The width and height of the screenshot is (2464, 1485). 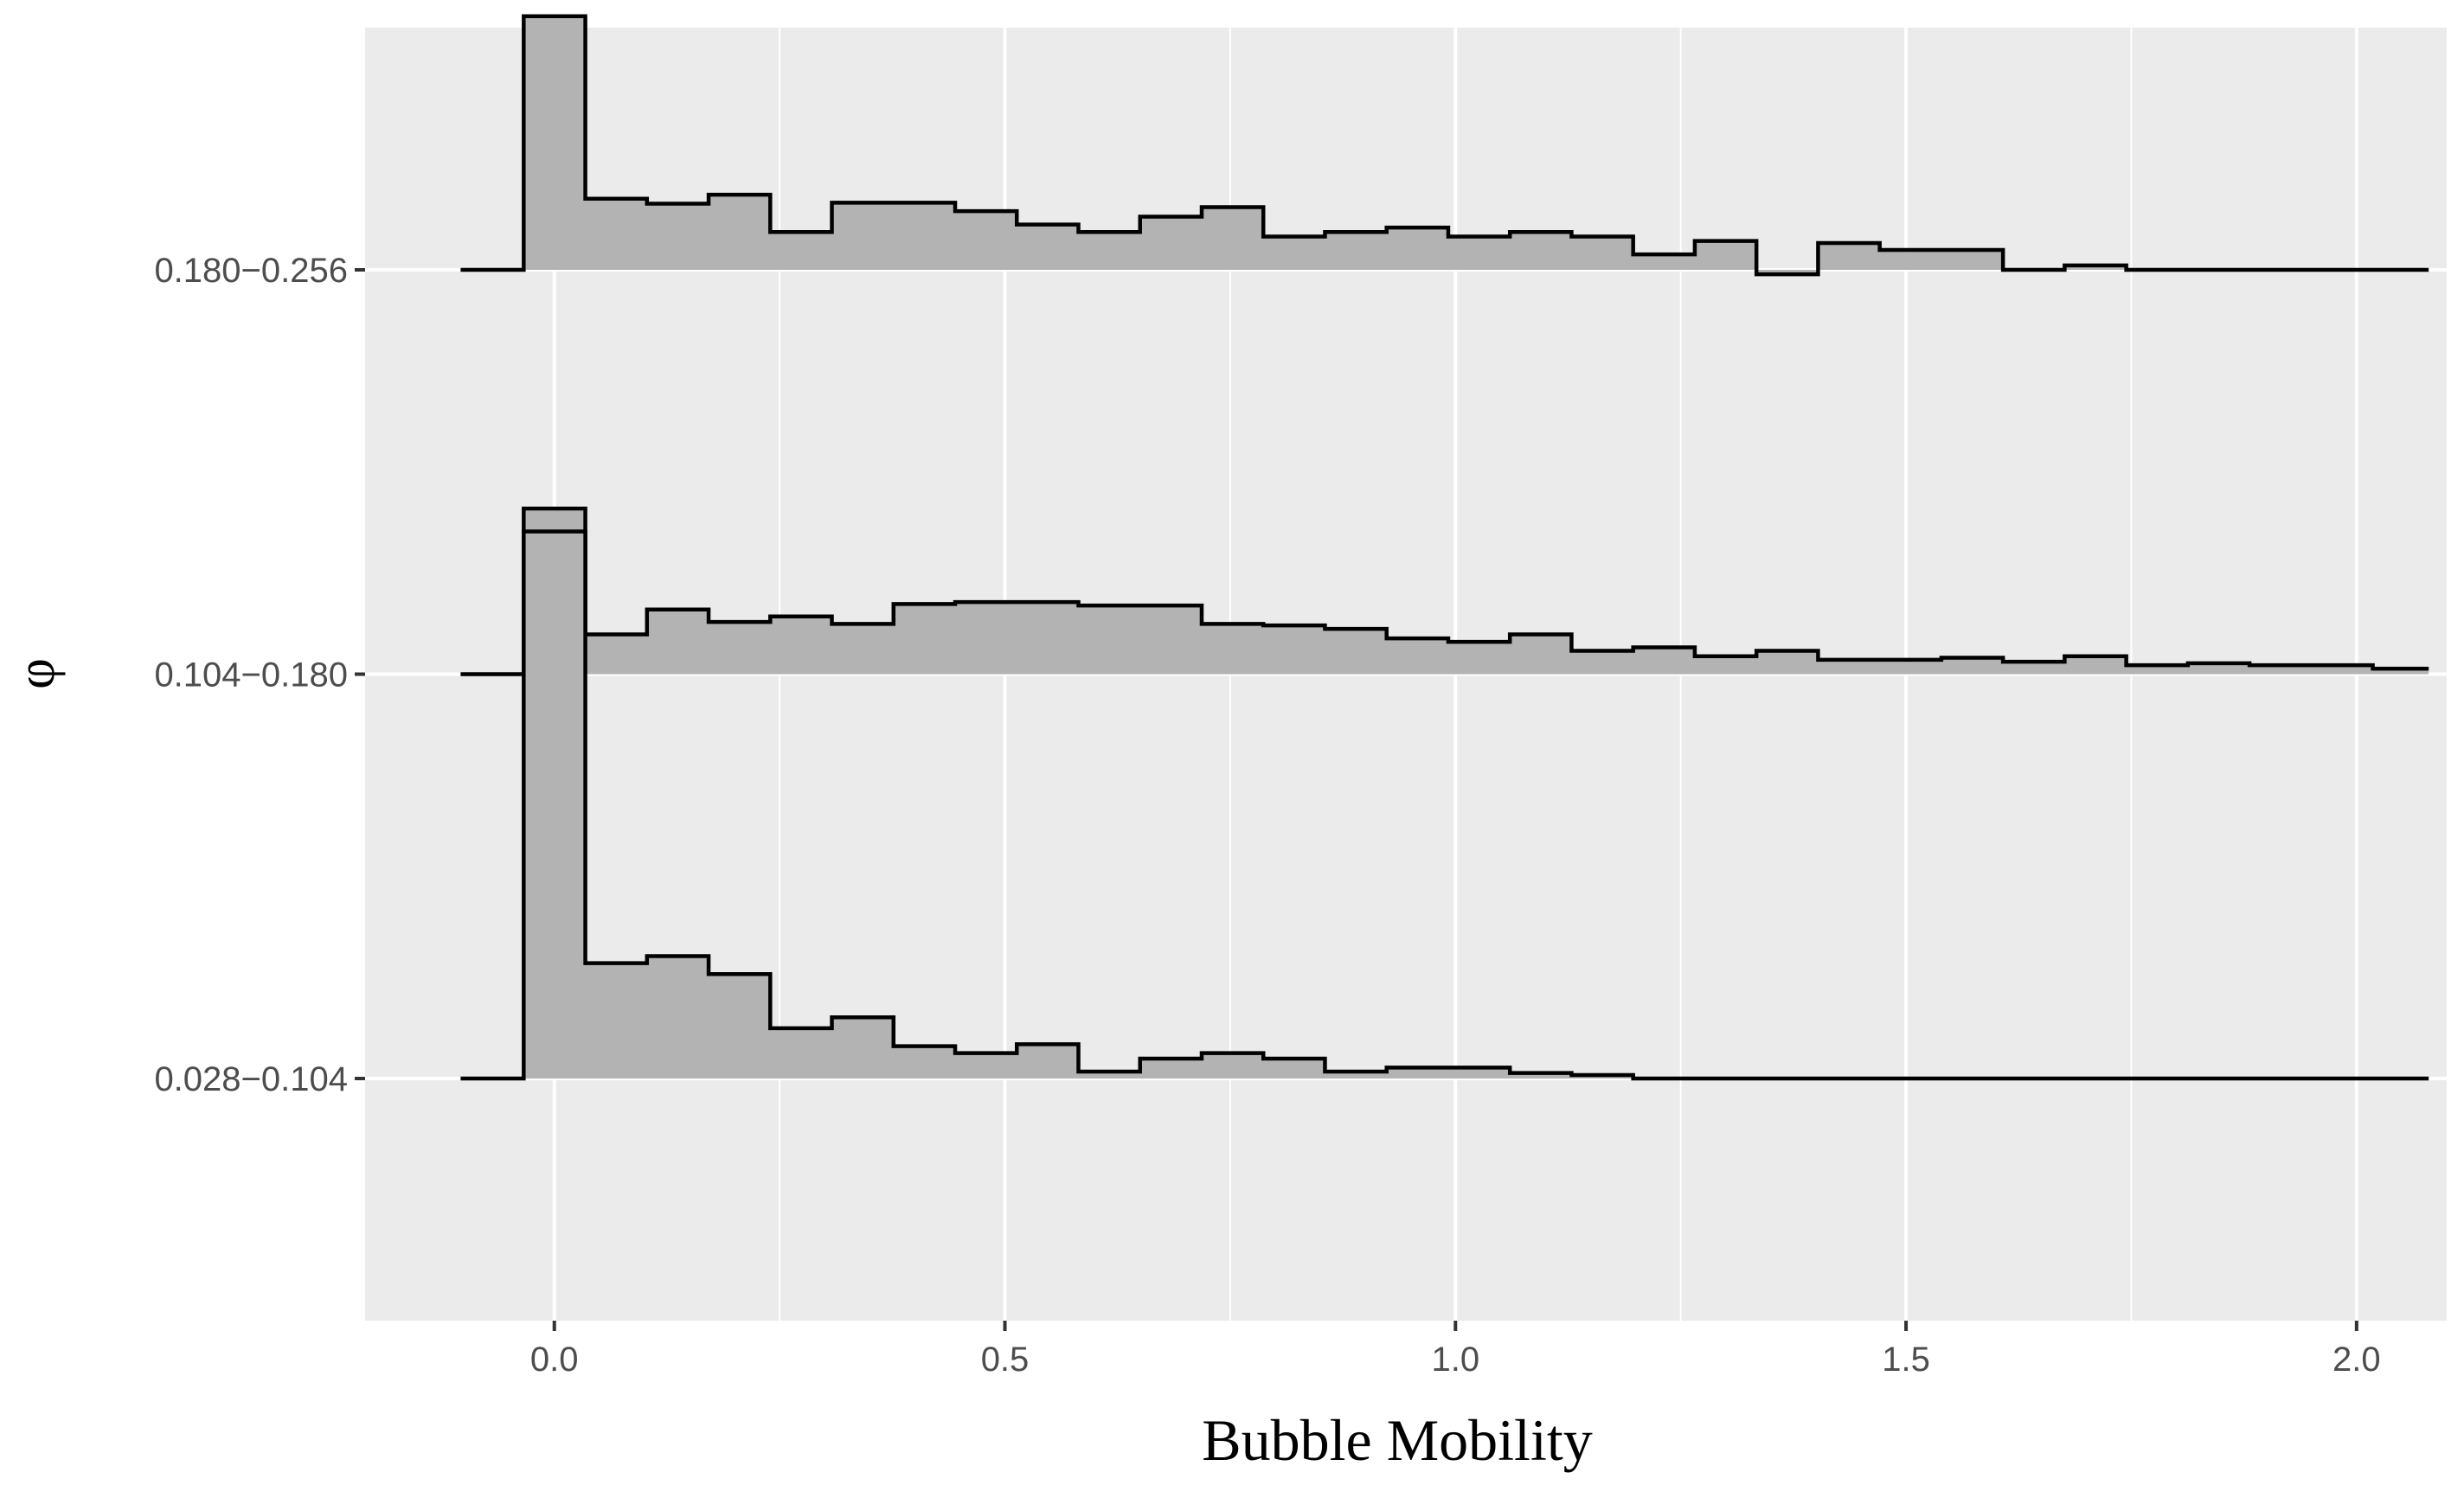 I want to click on x-tick-label-1: 0.5, so click(x=1006, y=1360).